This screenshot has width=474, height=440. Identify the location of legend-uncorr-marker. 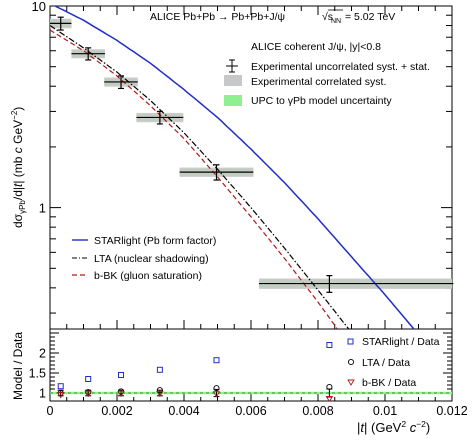
(232, 66).